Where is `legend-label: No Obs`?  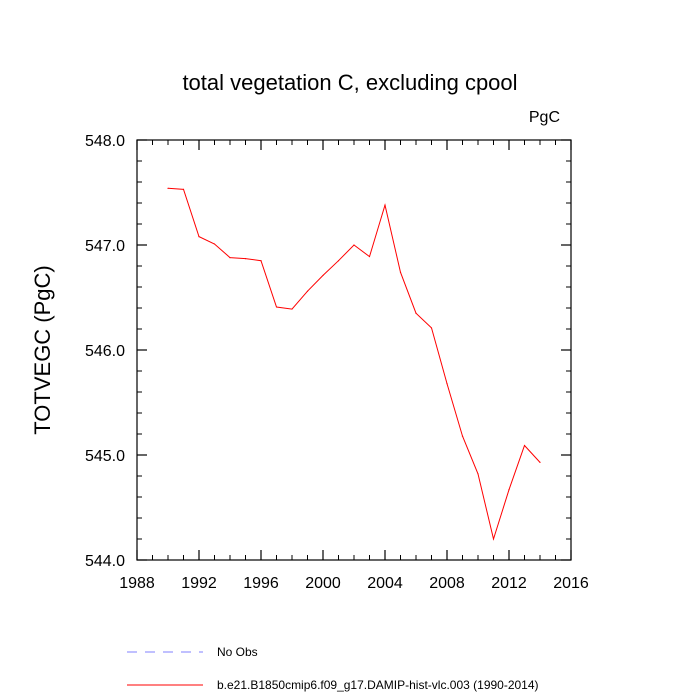
legend-label: No Obs is located at coordinates (237, 652).